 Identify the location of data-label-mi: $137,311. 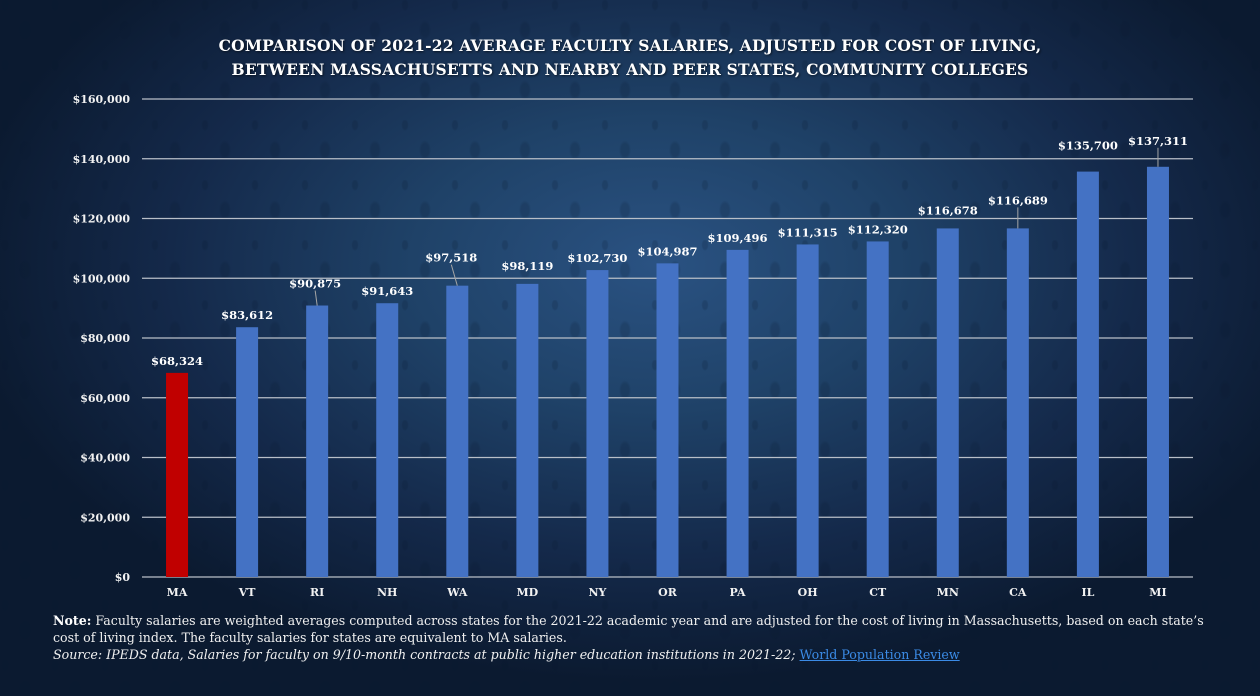
(1158, 141).